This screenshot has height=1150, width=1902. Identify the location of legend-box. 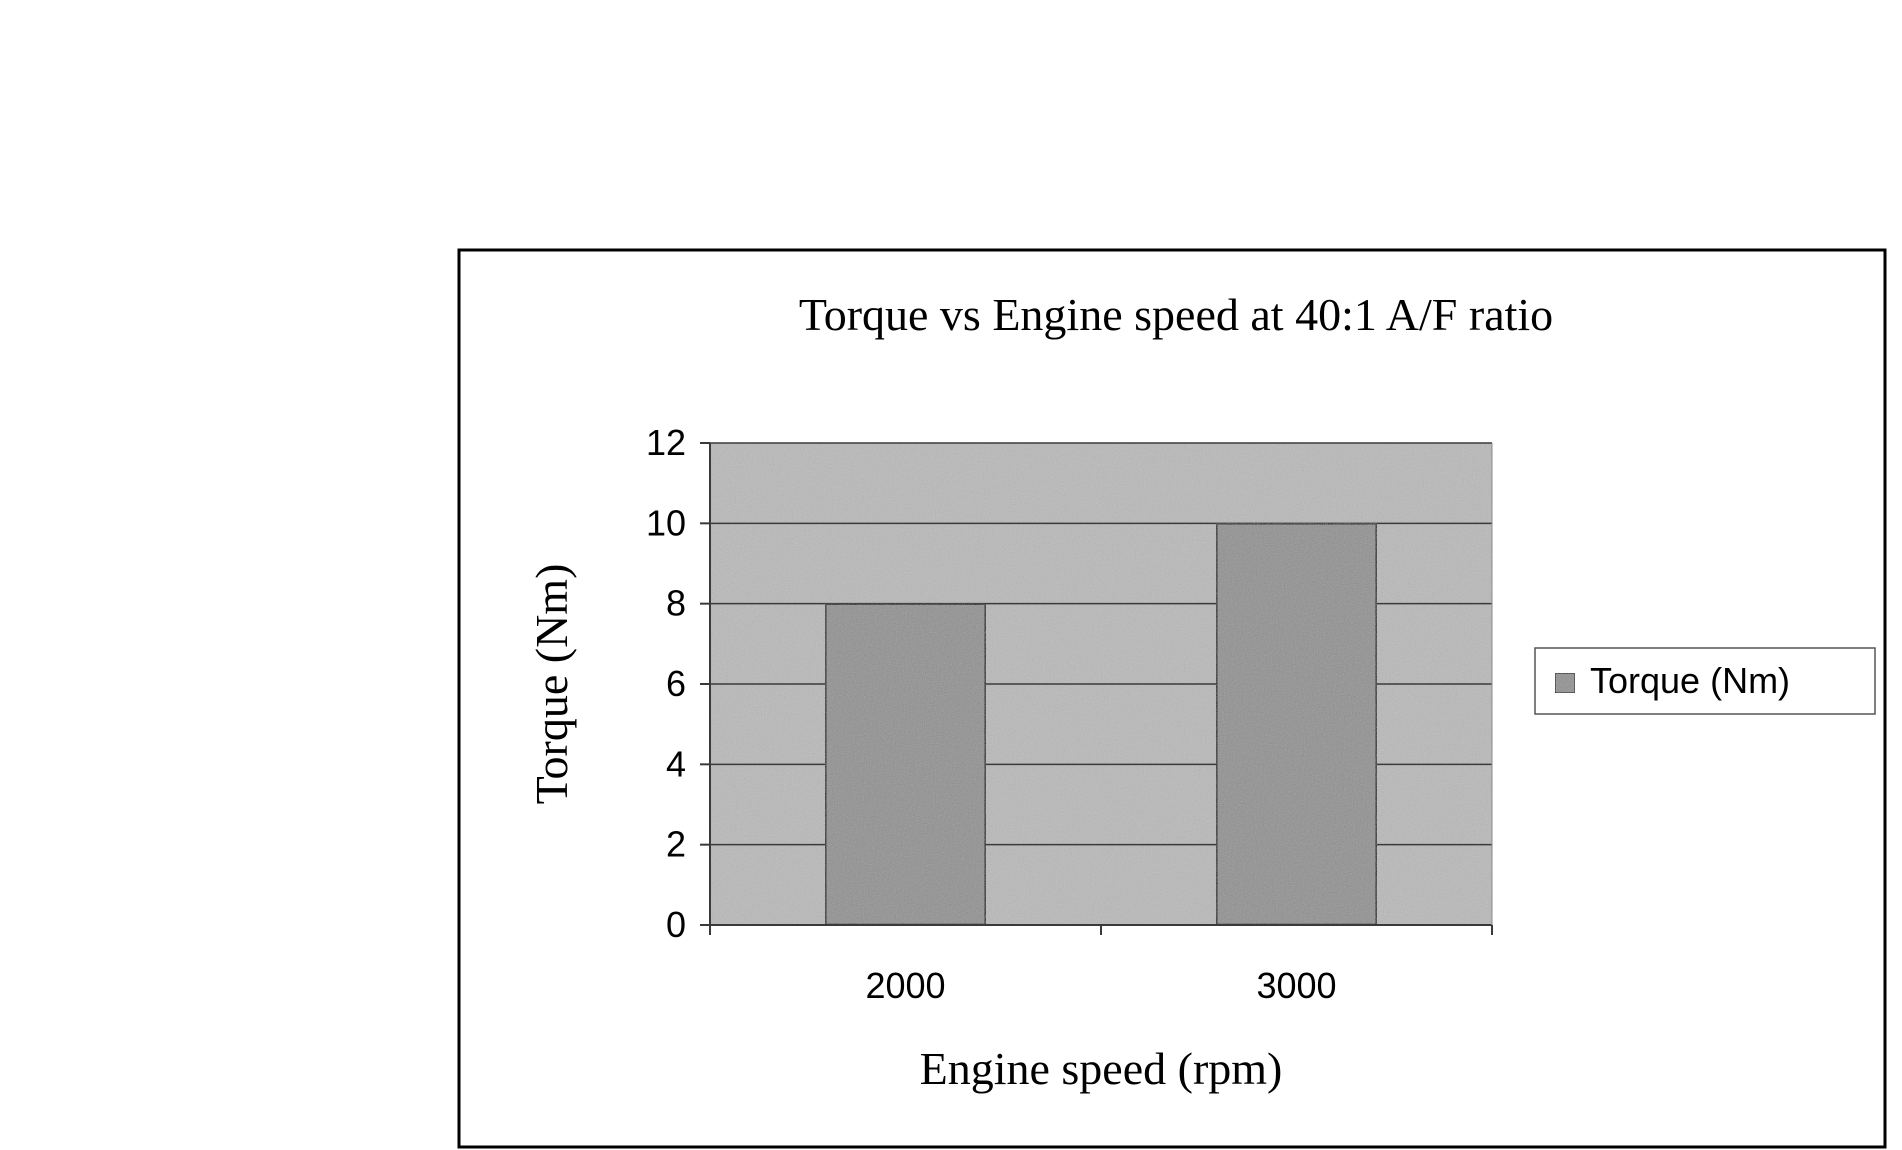
(1705, 681).